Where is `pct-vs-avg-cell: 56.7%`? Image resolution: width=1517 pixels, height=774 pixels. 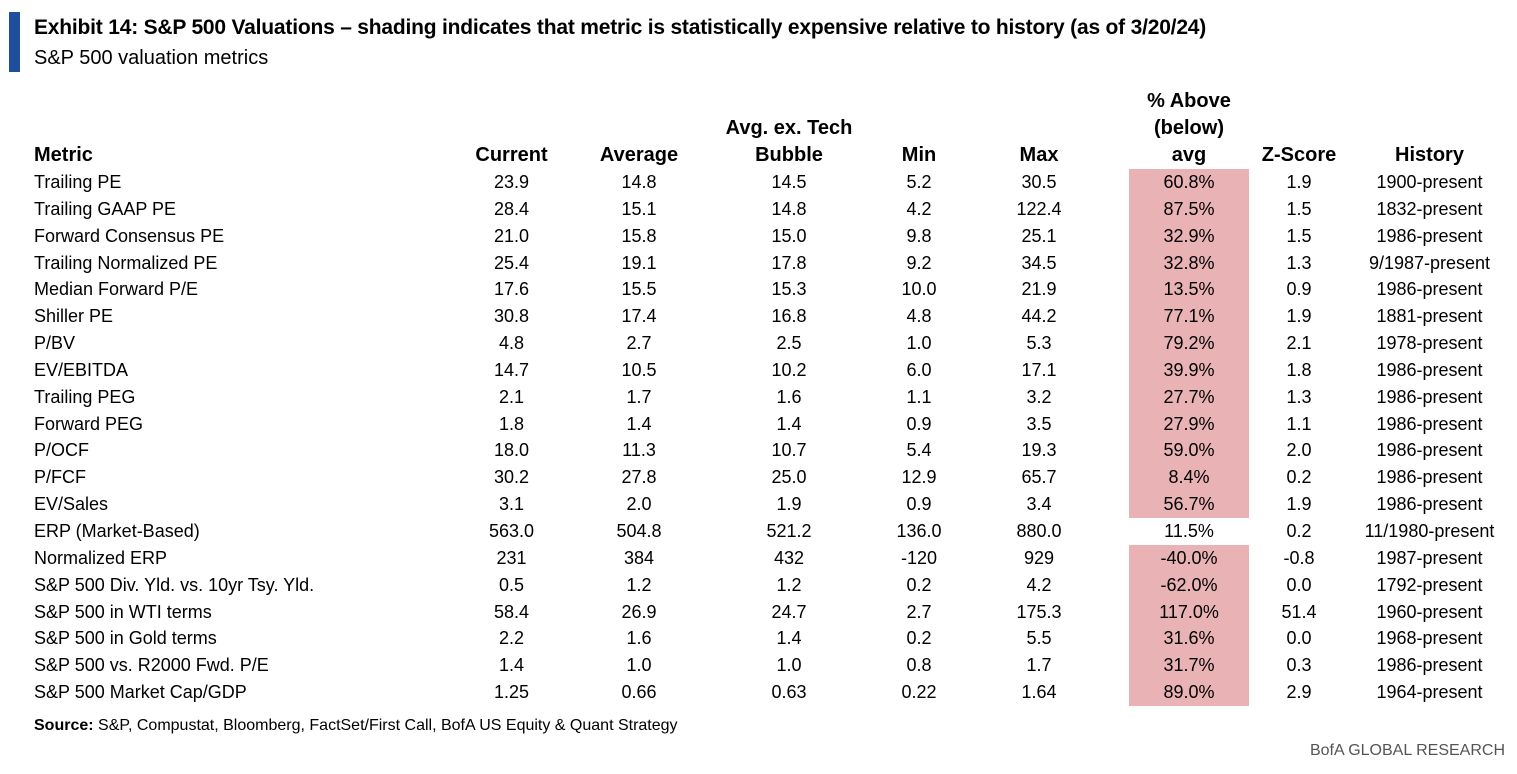
pct-vs-avg-cell: 56.7% is located at coordinates (1189, 504).